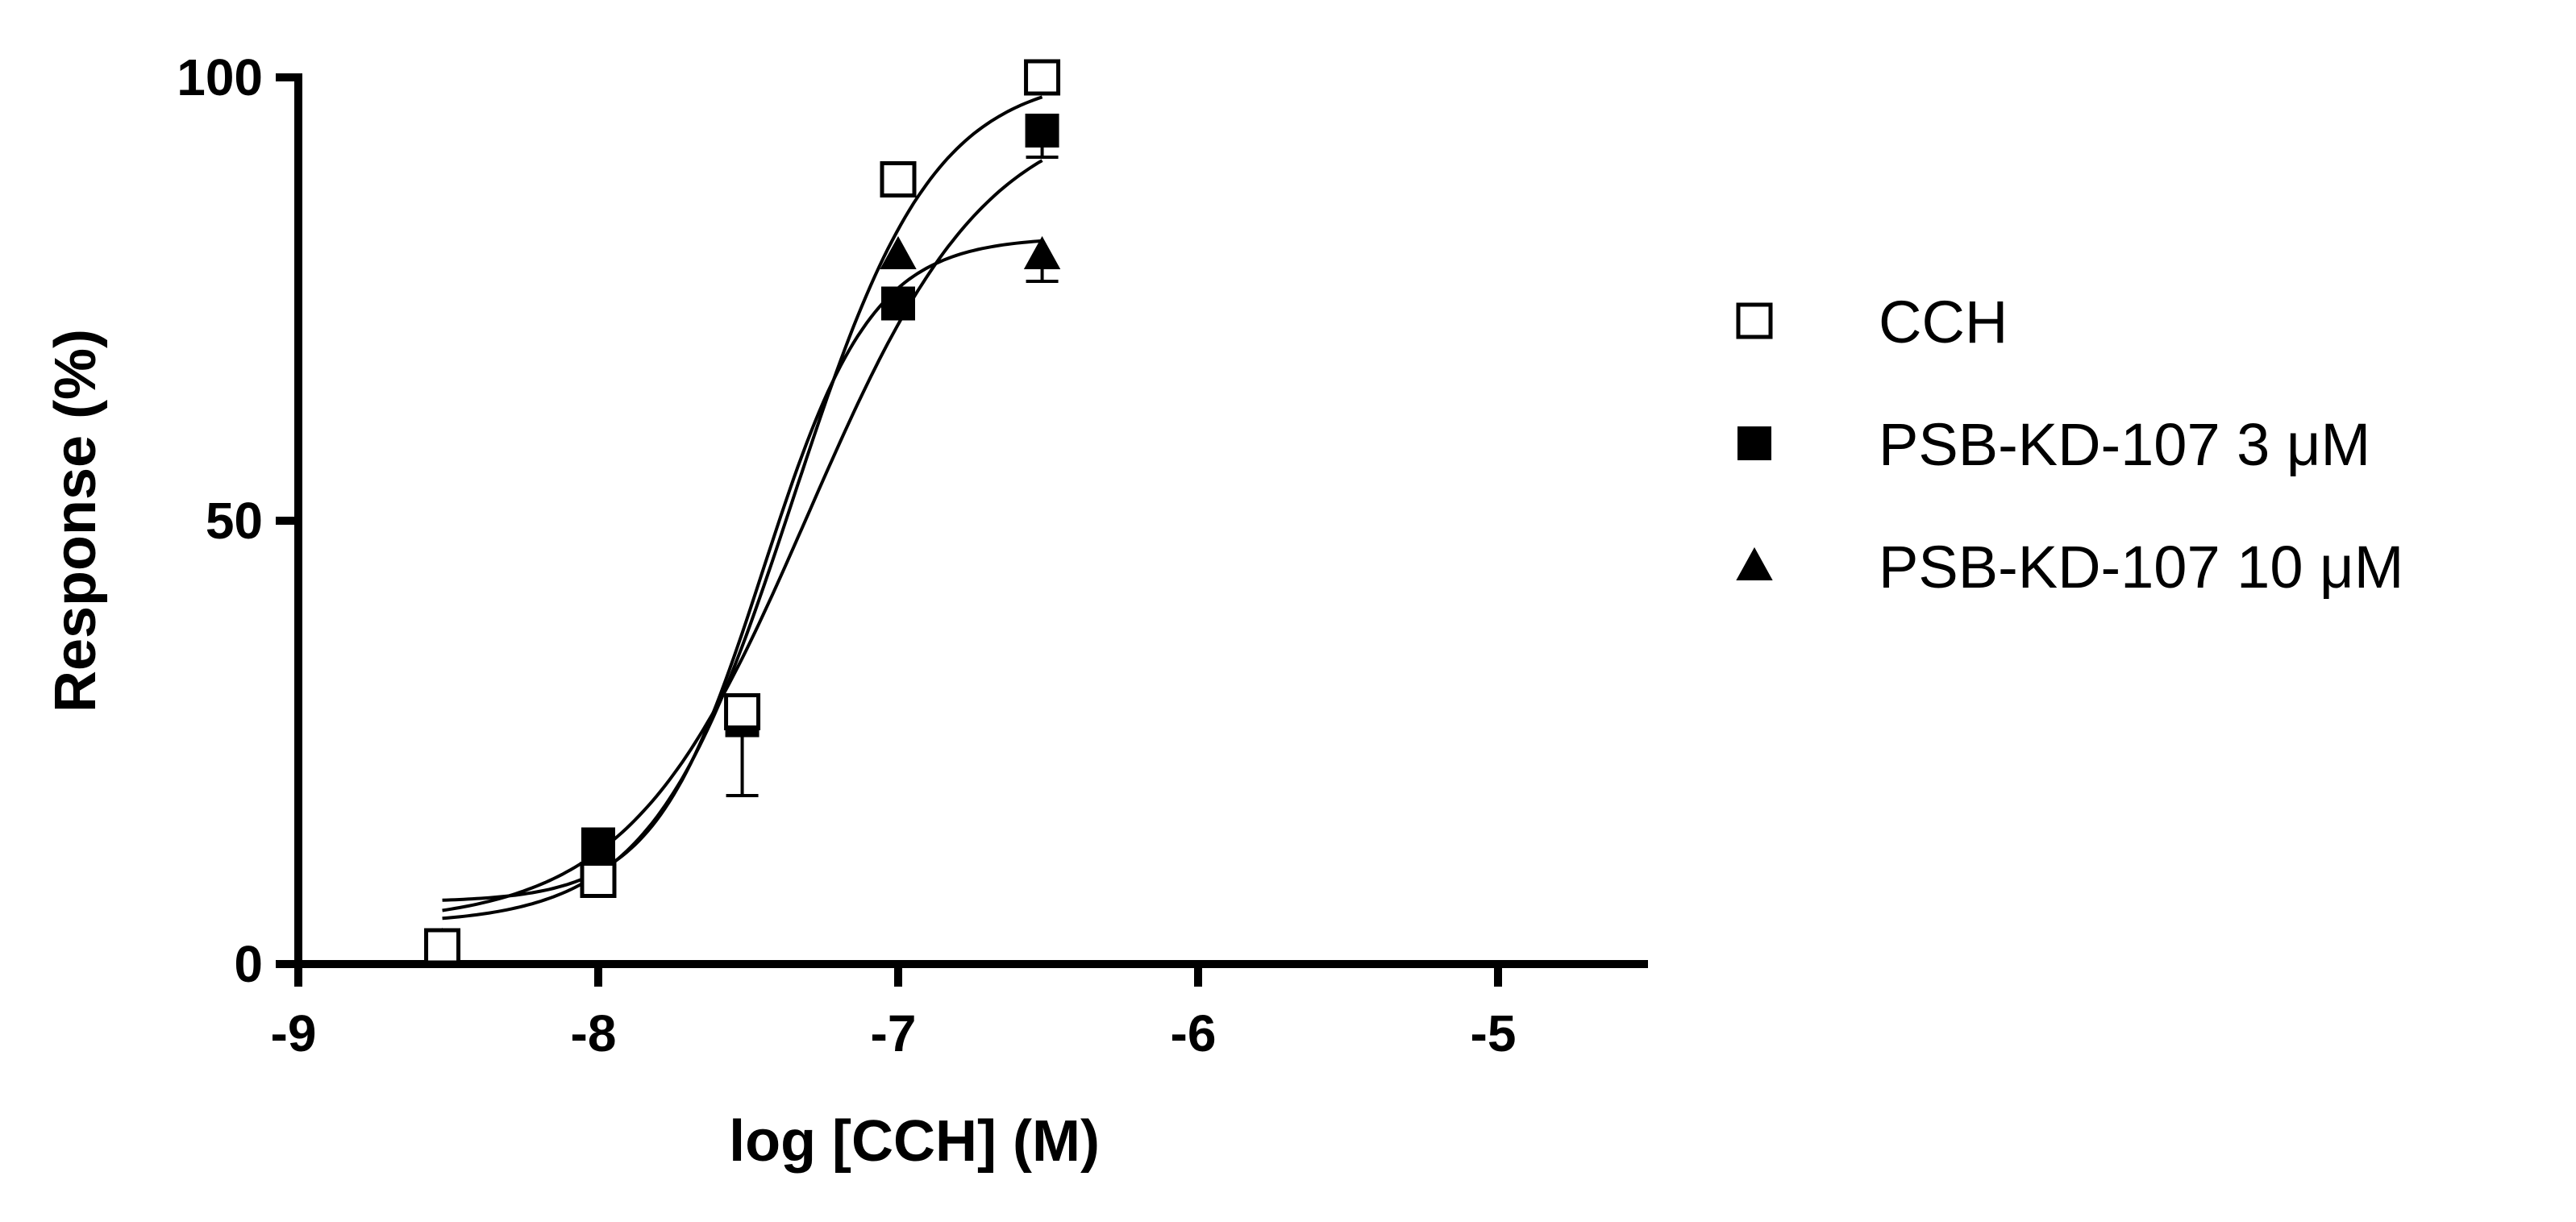 The height and width of the screenshot is (1222, 2576). I want to click on y-tick-label: 50, so click(234, 521).